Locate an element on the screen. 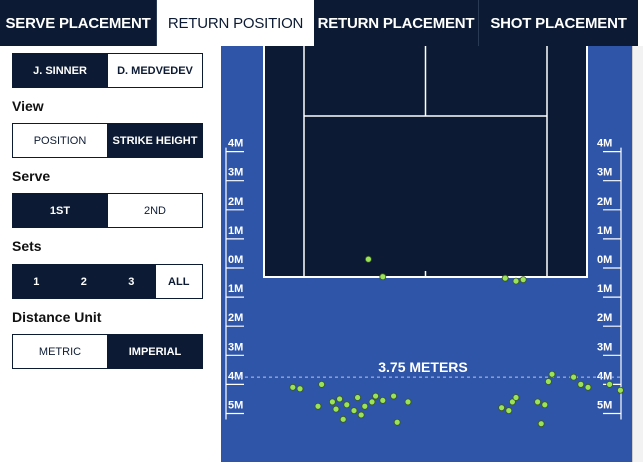  player-sinner-button: J. SINNER is located at coordinates (60, 70).